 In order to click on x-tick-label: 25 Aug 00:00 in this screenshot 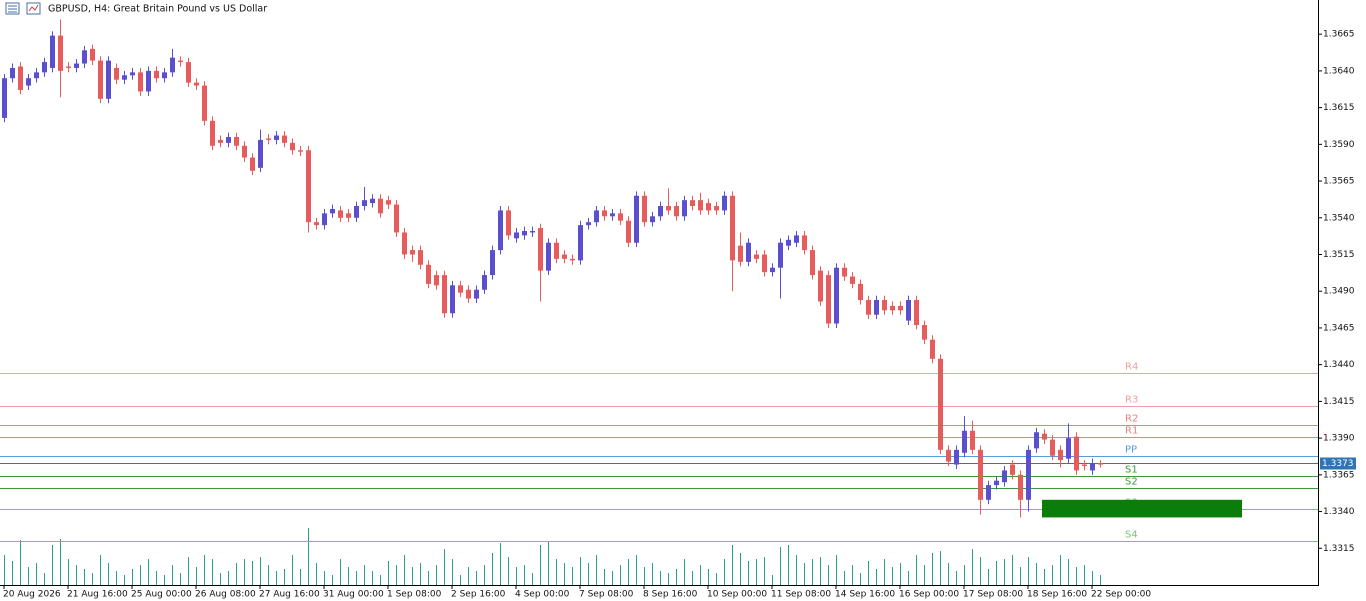, I will do `click(161, 595)`.